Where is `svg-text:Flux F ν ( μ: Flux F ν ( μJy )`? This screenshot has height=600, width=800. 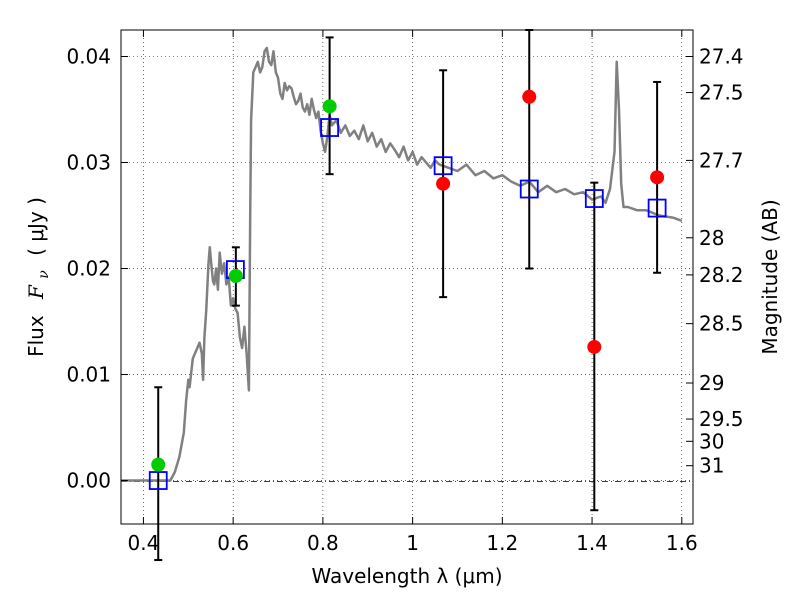 svg-text:Flux F ν ( μ: Flux F ν ( μJy ) is located at coordinates (38, 277).